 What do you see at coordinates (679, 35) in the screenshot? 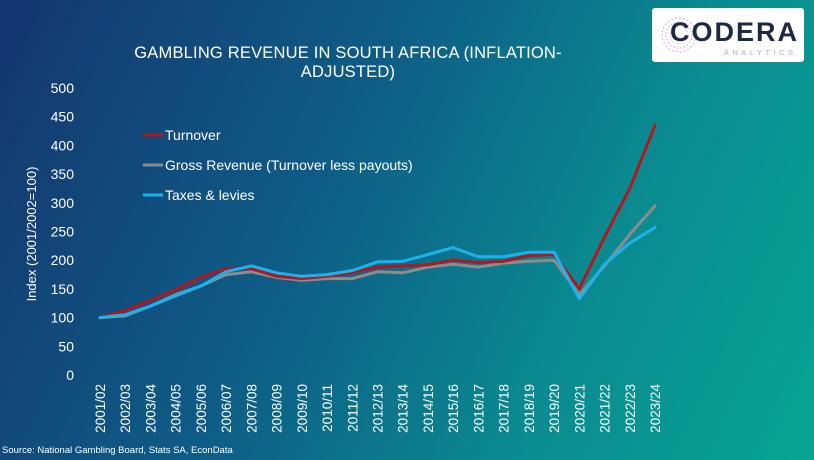
I see `logo-swirl-icon` at bounding box center [679, 35].